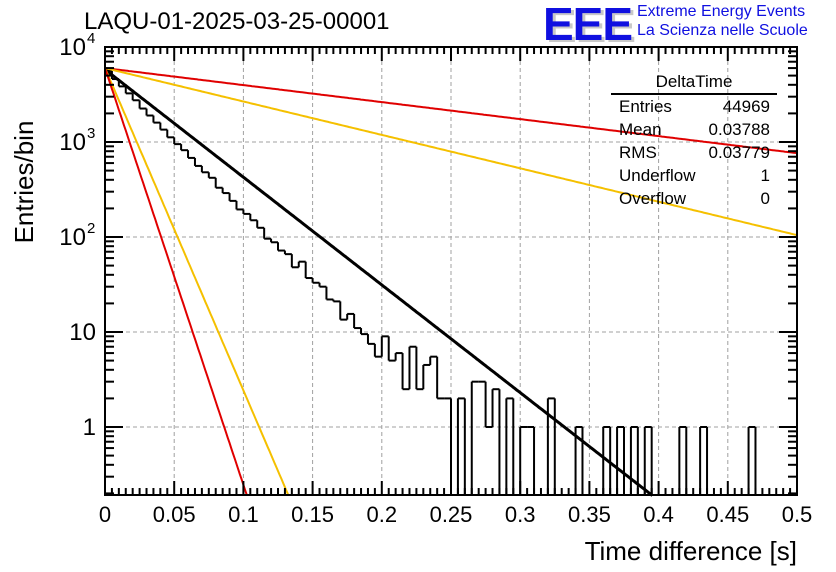 Image resolution: width=836 pixels, height=572 pixels. What do you see at coordinates (312, 514) in the screenshot?
I see `x-tick-label: 0.15` at bounding box center [312, 514].